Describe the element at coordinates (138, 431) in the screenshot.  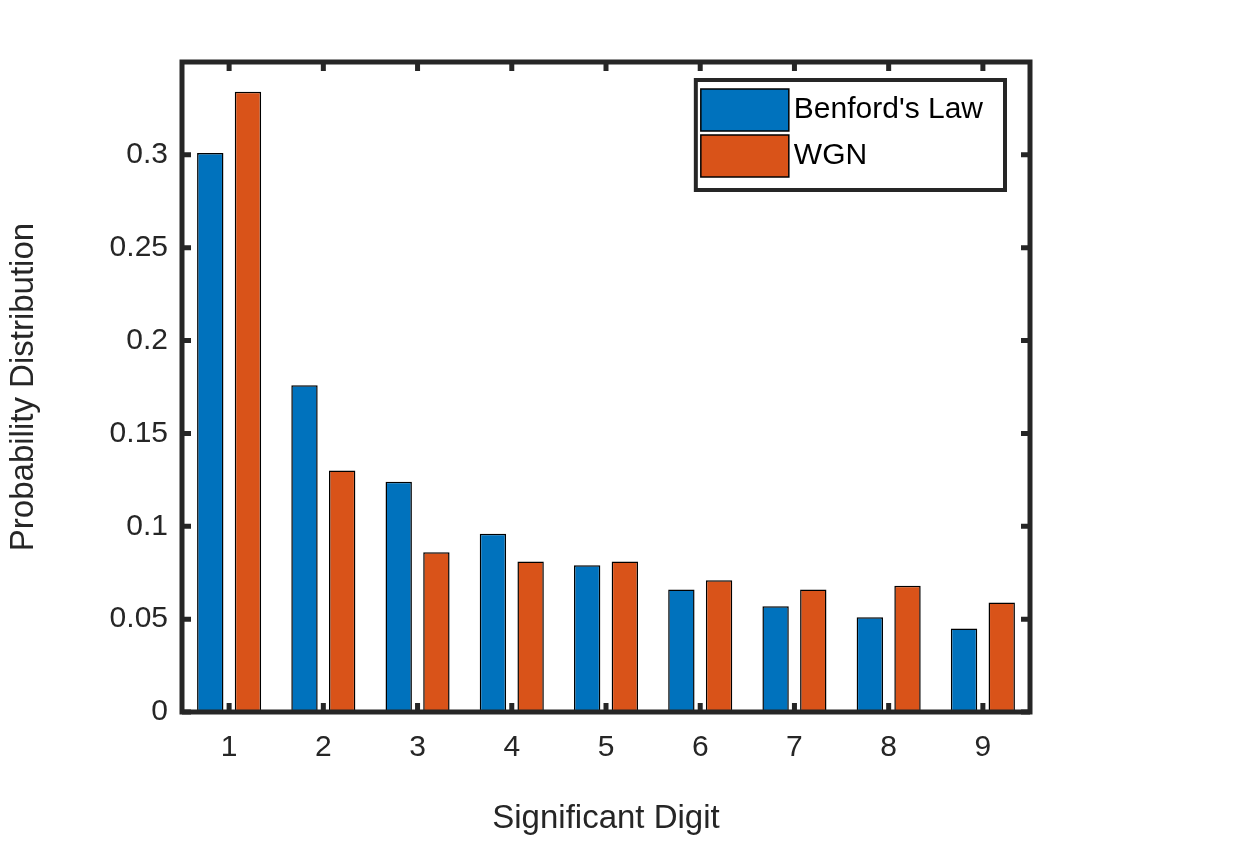
I see `y-tick-label: 0.15` at that location.